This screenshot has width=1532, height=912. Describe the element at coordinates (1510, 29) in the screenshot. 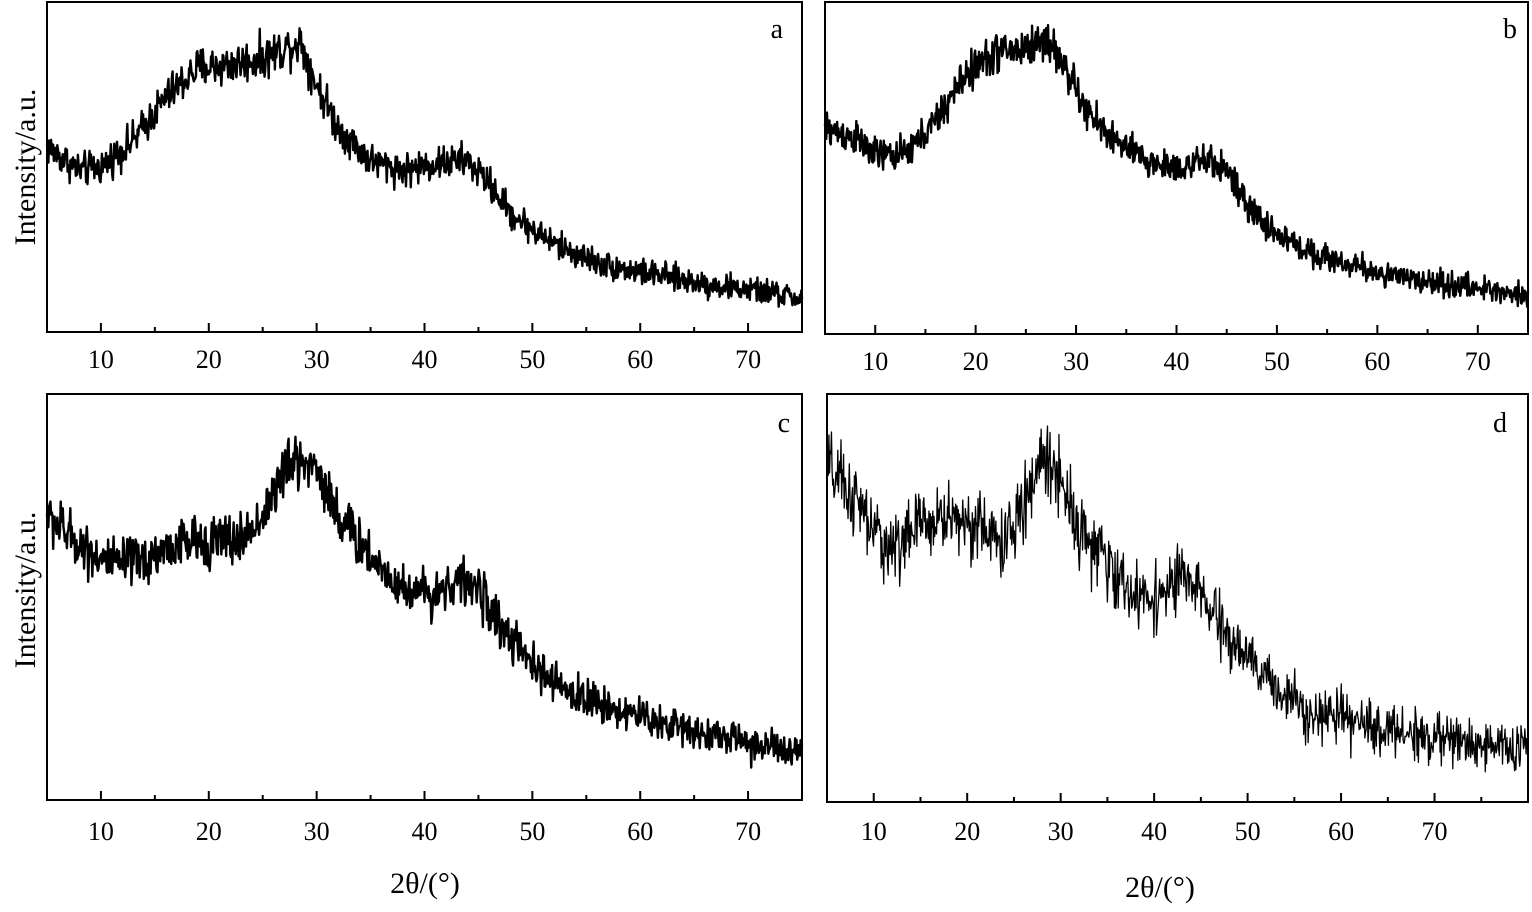

I see `panel-label: b` at that location.